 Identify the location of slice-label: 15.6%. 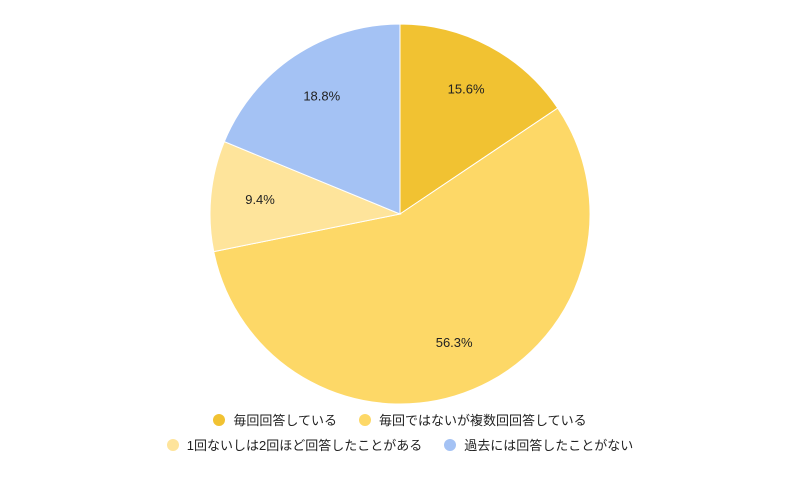
(466, 88).